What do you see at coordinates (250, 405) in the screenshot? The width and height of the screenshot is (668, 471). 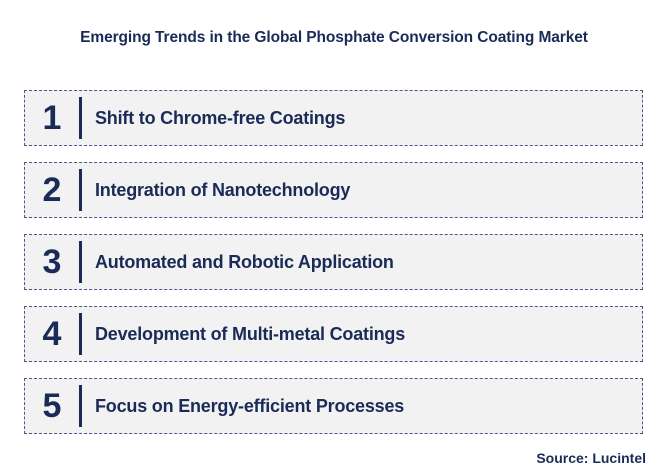 I see `trend-label: Focus on Energy-efficient Processes` at bounding box center [250, 405].